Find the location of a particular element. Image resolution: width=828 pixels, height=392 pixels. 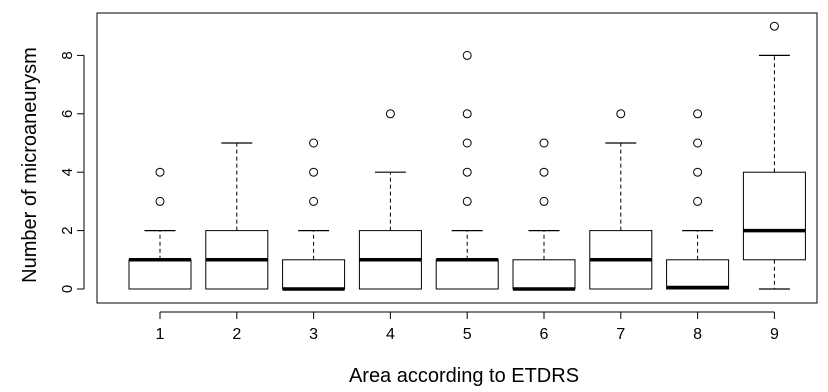

x-tick-label-1: 1 is located at coordinates (160, 334).